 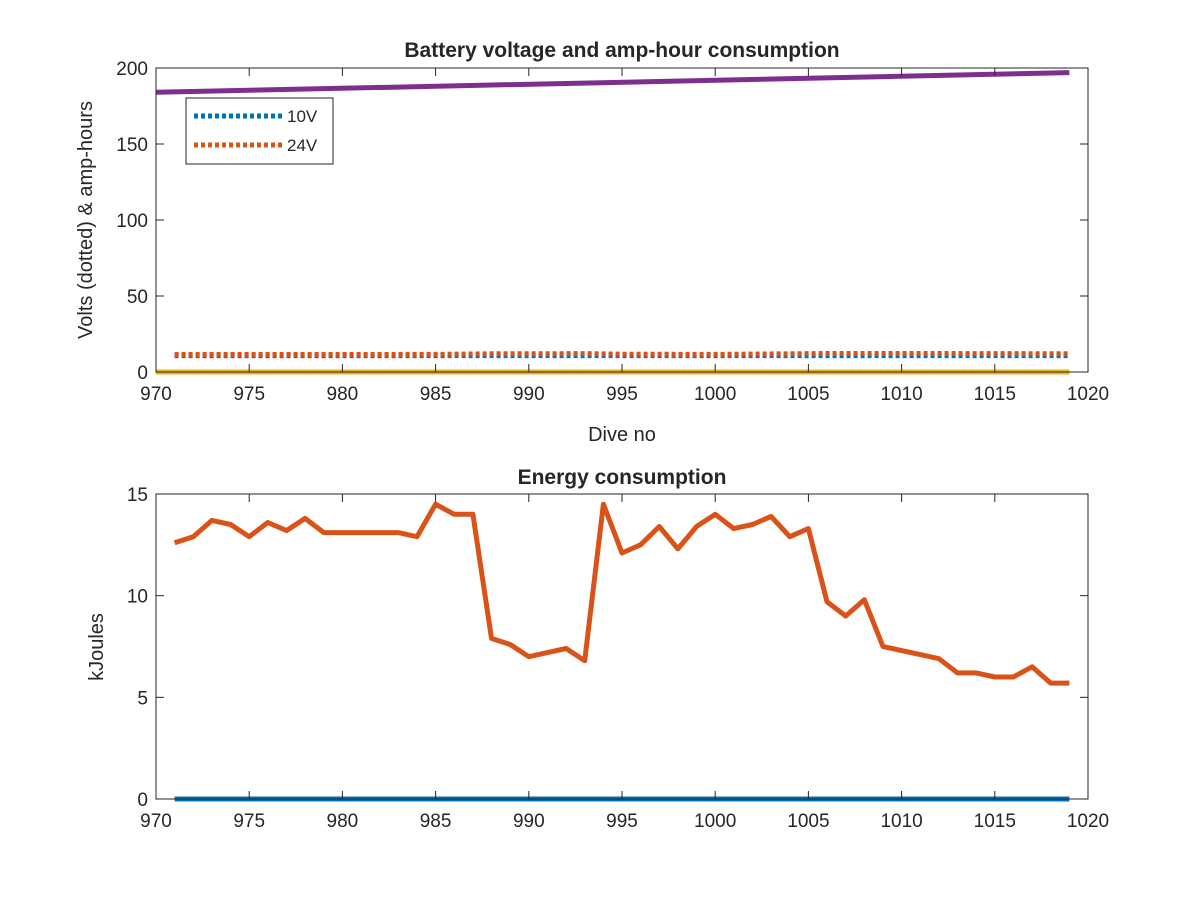 I want to click on legend-box, so click(x=259, y=131).